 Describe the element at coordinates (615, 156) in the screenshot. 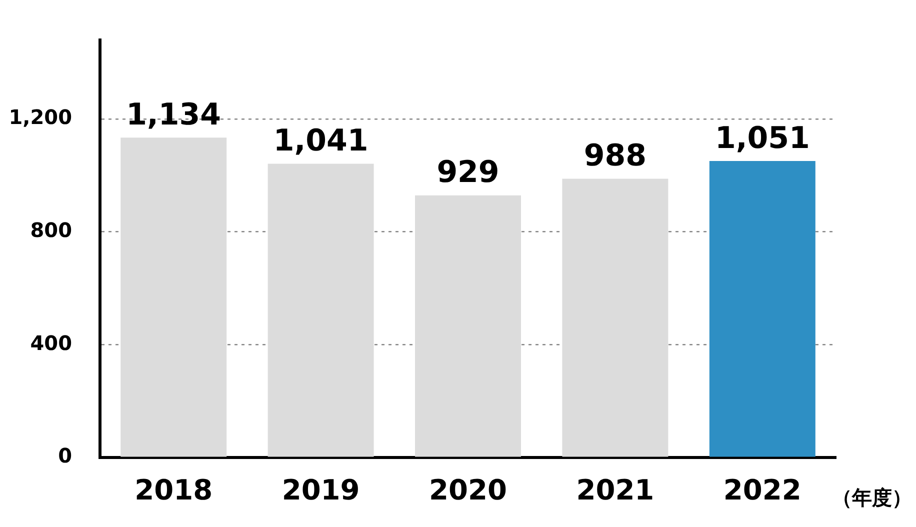

I see `data-label: 988` at that location.